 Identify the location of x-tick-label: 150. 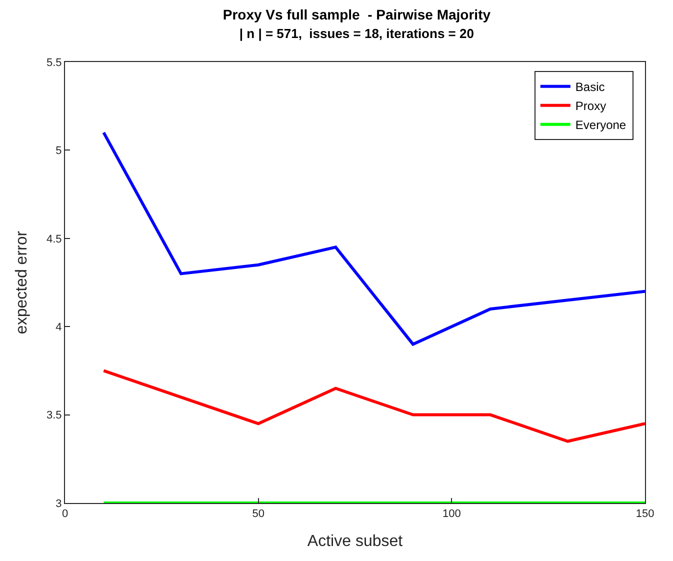
(645, 514).